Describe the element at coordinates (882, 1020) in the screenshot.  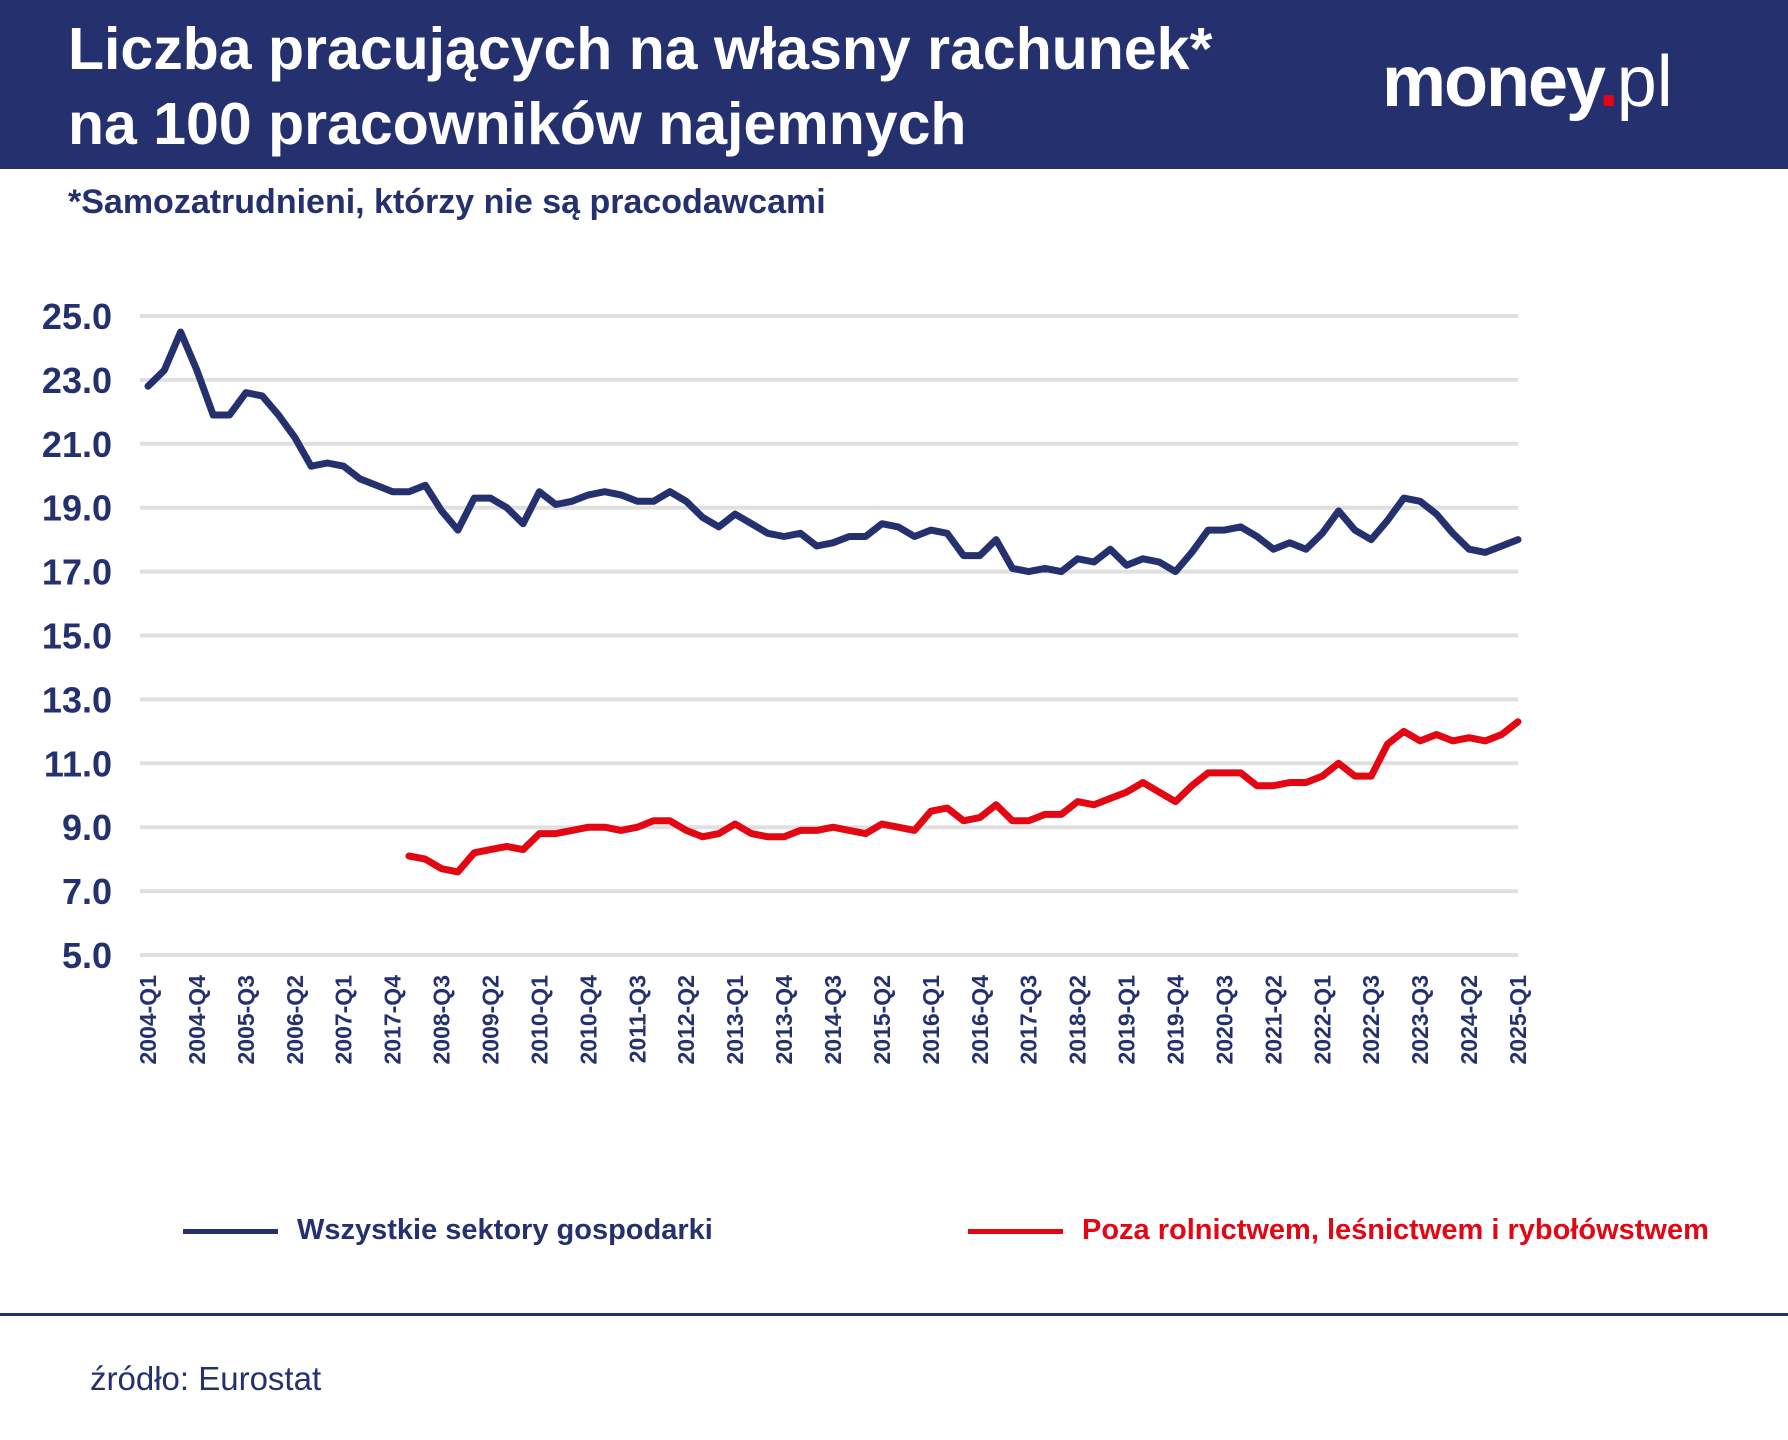
I see `x-tick-label: 2015-Q2` at that location.